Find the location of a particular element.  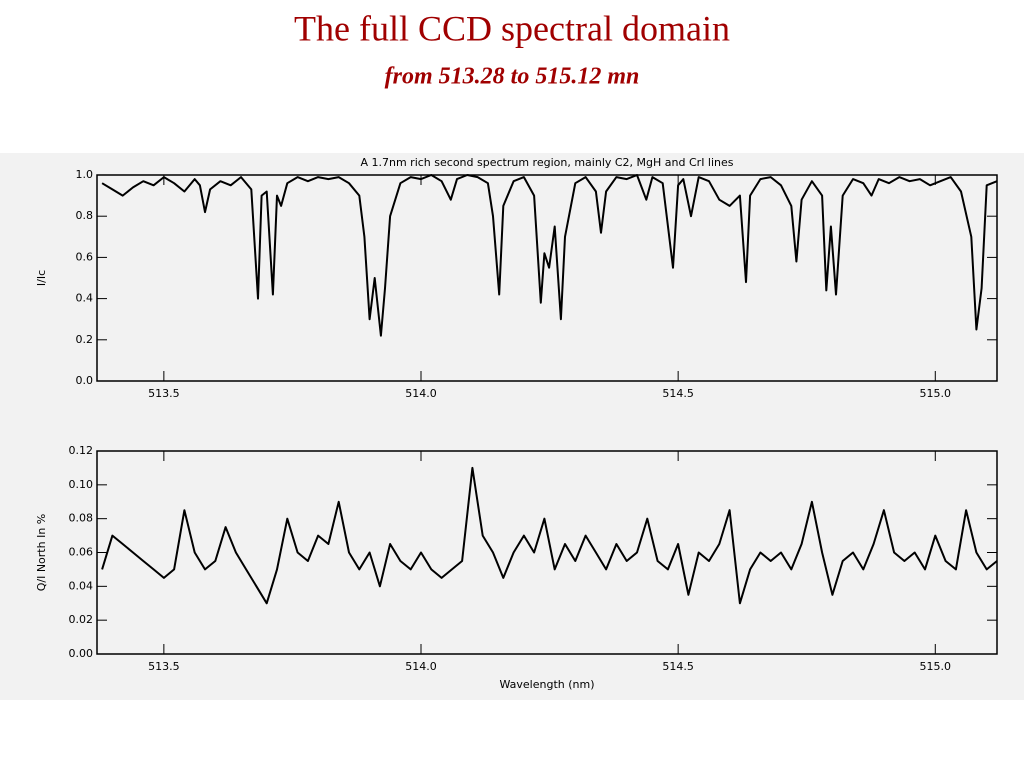

y-tick-label: 0.0 is located at coordinates (85, 380).